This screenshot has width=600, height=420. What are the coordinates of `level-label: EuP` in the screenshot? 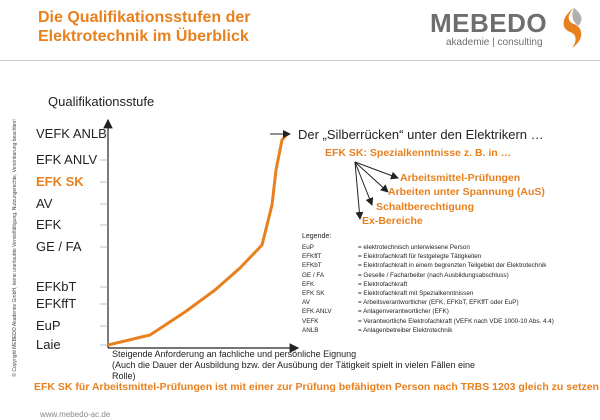 It's located at (48, 325).